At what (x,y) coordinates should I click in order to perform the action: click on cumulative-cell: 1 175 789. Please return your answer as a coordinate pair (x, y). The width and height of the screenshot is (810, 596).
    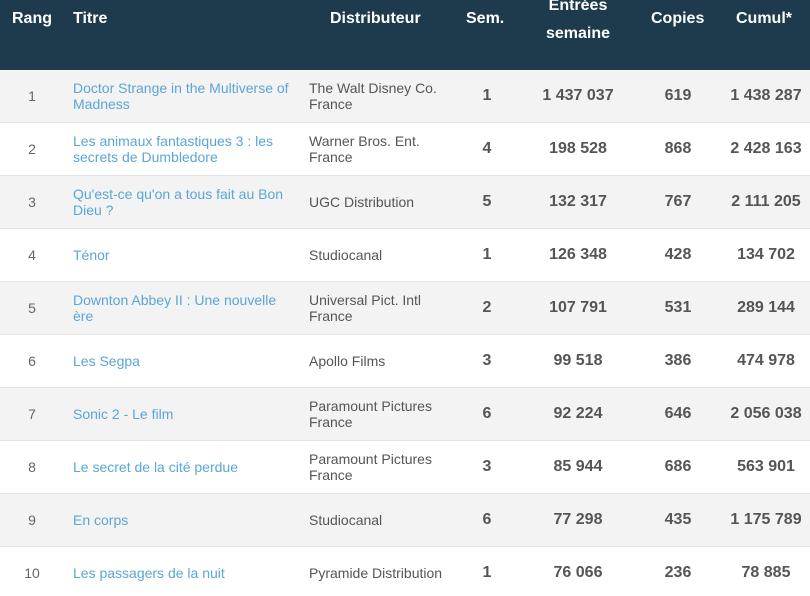
    Looking at the image, I should click on (766, 519).